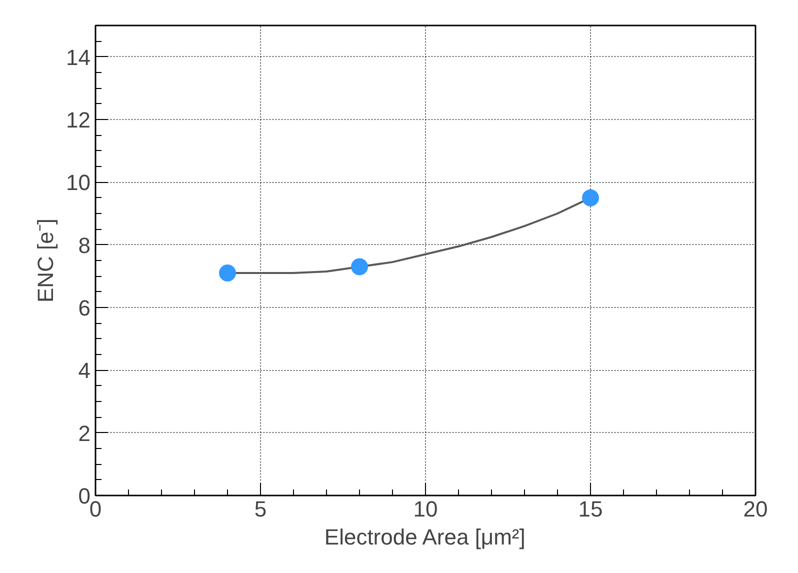 This screenshot has height=573, width=798. Describe the element at coordinates (78, 120) in the screenshot. I see `y-tick-label: 12` at that location.